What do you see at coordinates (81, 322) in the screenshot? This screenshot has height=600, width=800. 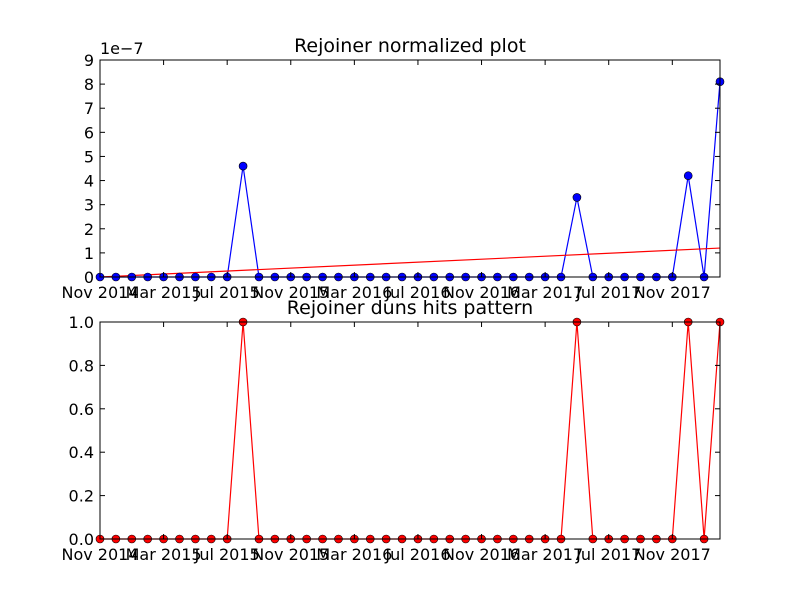 I see `y-tick-label: 1.0` at bounding box center [81, 322].